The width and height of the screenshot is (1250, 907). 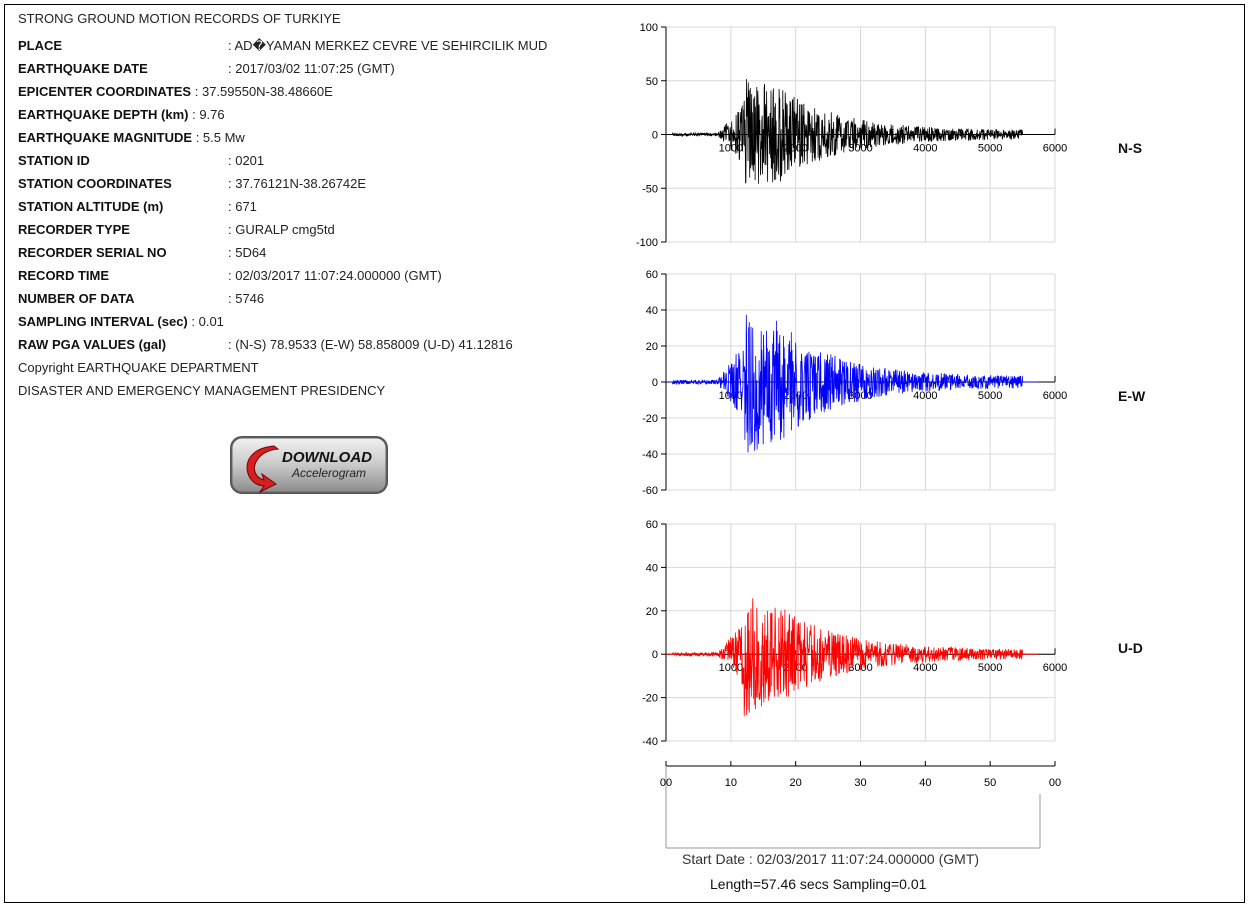 I want to click on time-axis: 00 10 20 30 40 50 00, so click(x=860, y=805).